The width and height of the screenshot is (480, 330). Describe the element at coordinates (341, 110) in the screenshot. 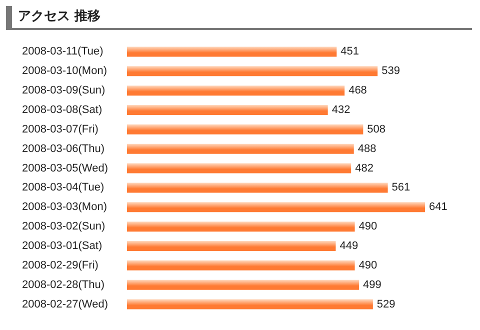

I see `data-label: 432` at that location.